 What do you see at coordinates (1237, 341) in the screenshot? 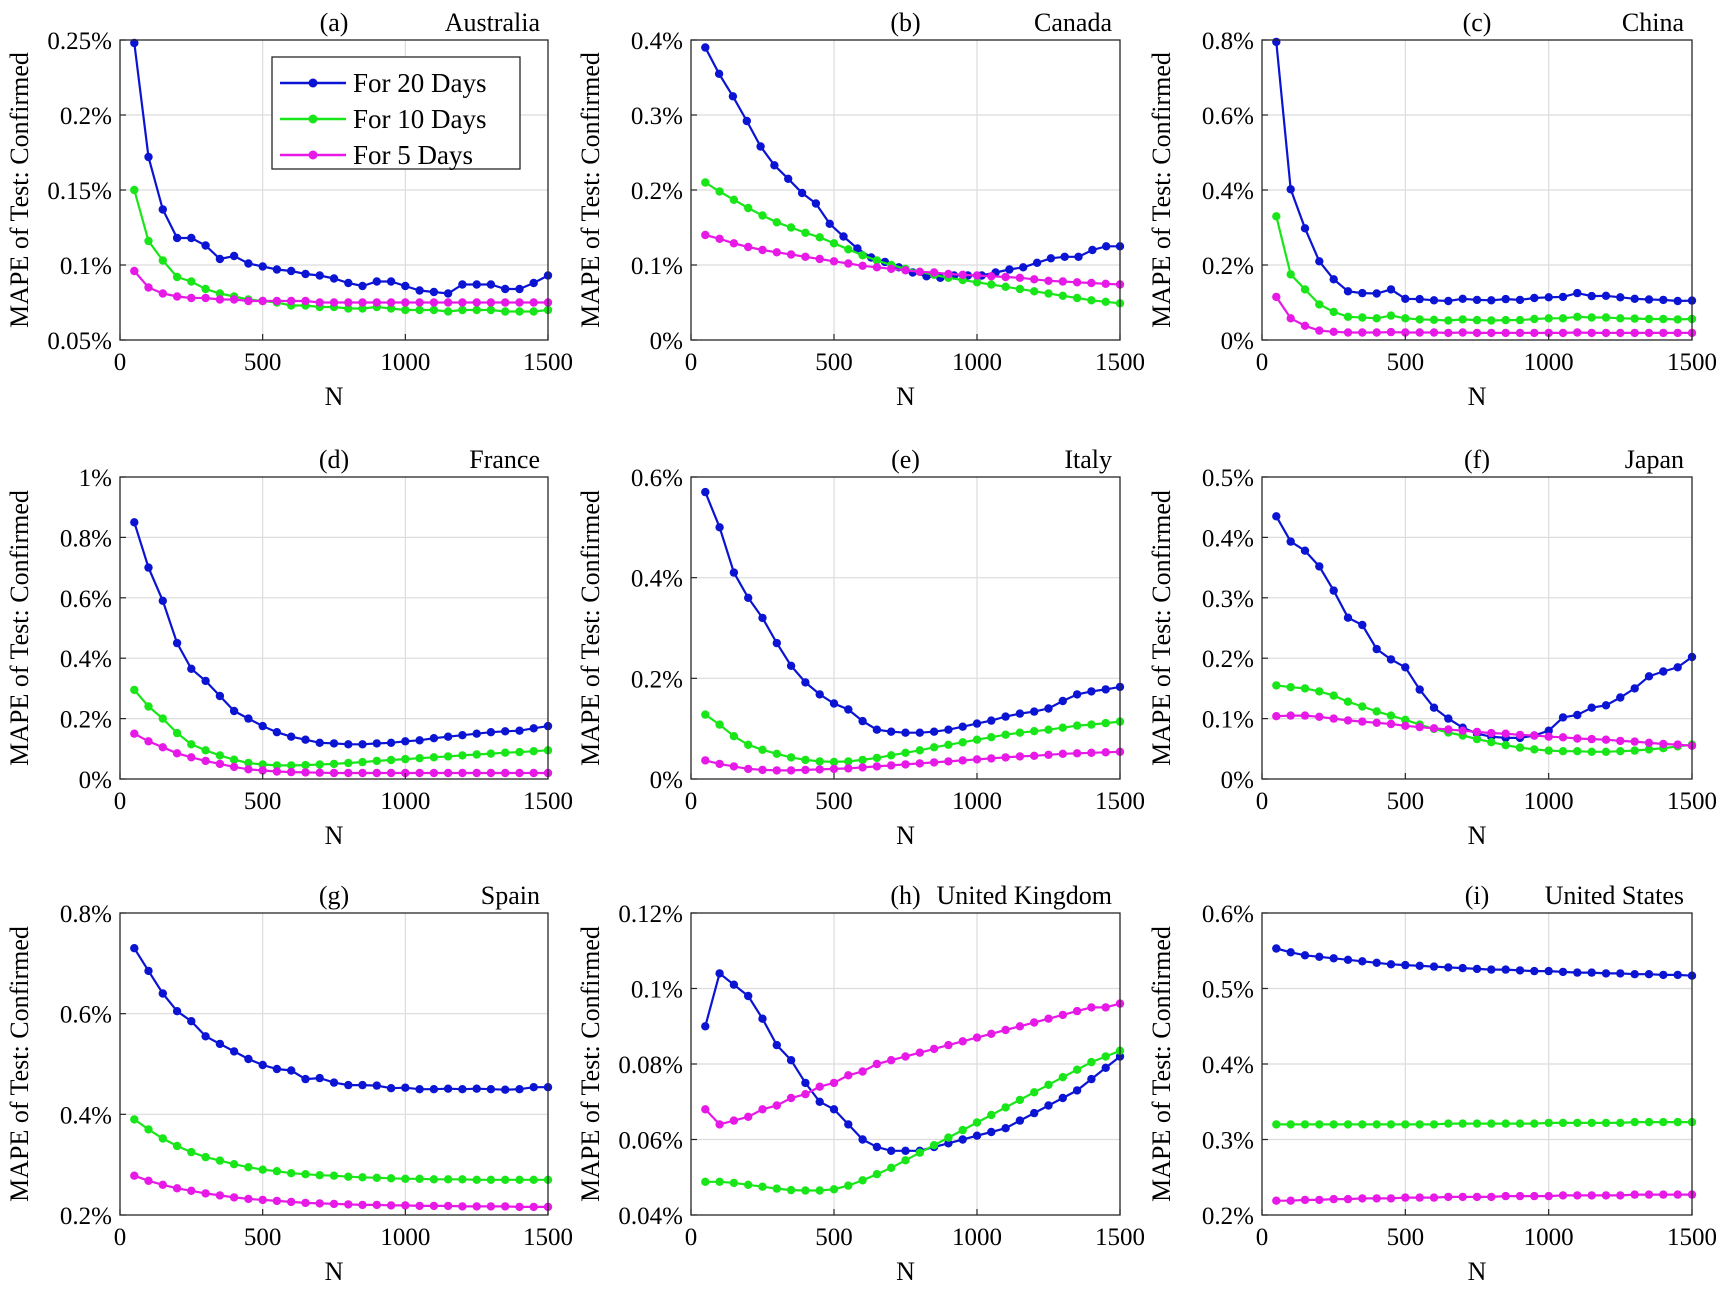
I see `y-tick-label: 0%` at bounding box center [1237, 341].